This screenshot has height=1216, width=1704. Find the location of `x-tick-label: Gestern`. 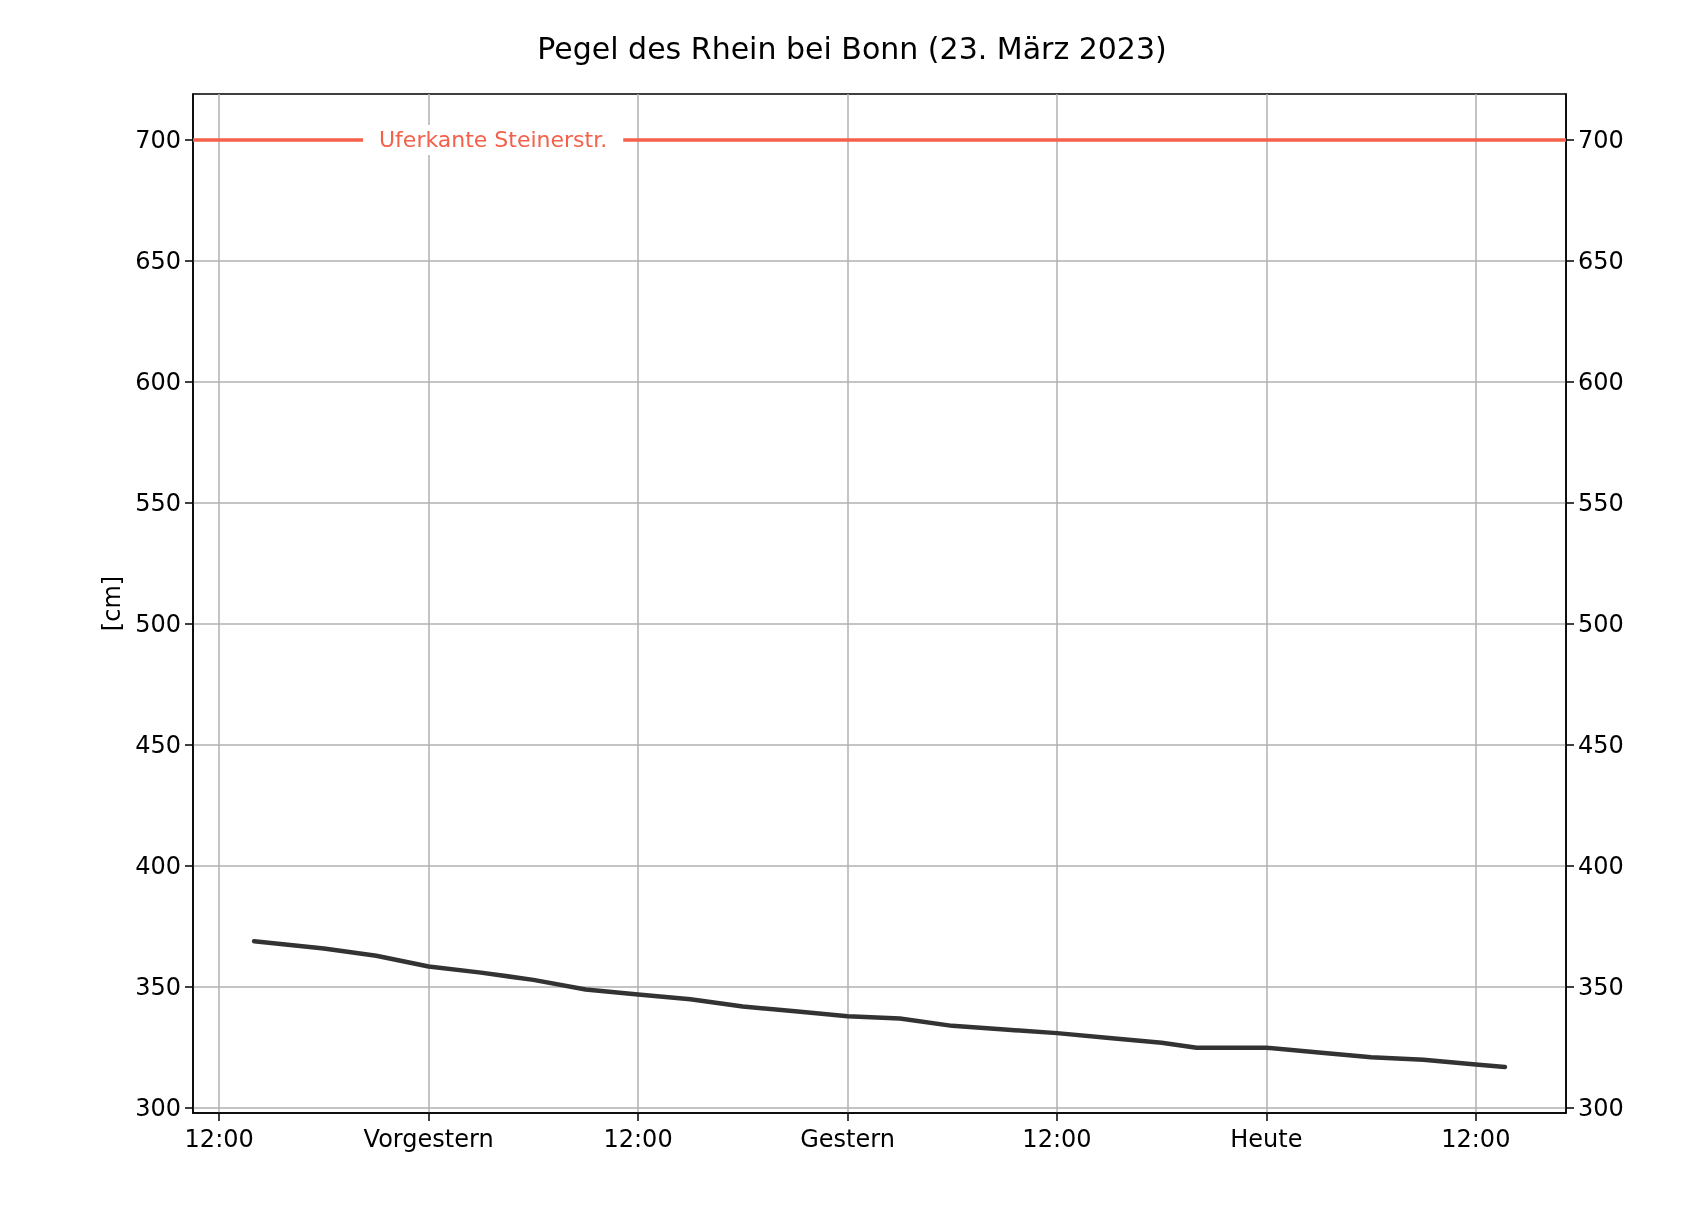

x-tick-label: Gestern is located at coordinates (847, 1139).